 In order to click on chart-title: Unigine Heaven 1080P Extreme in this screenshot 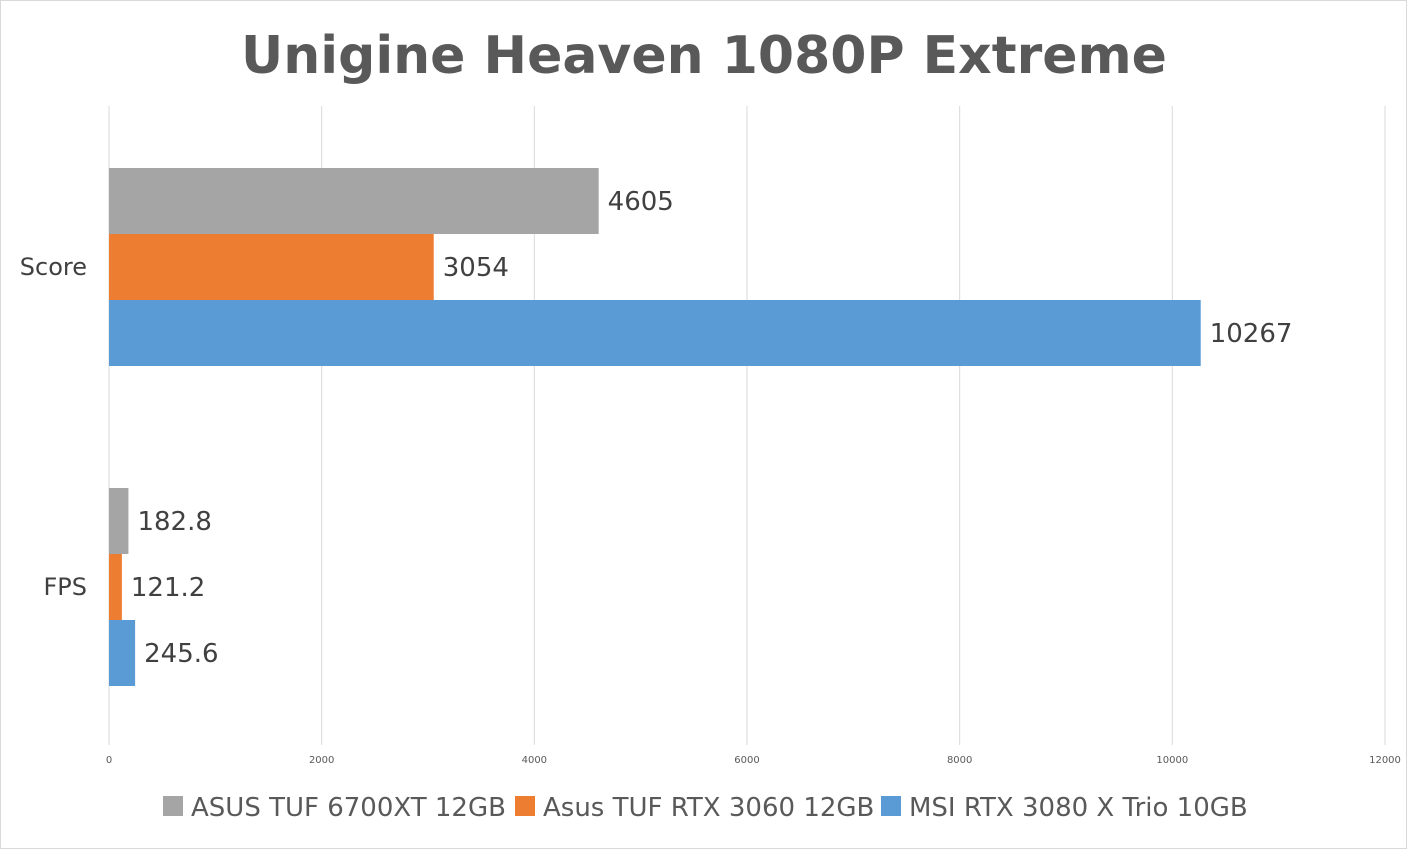, I will do `click(704, 56)`.